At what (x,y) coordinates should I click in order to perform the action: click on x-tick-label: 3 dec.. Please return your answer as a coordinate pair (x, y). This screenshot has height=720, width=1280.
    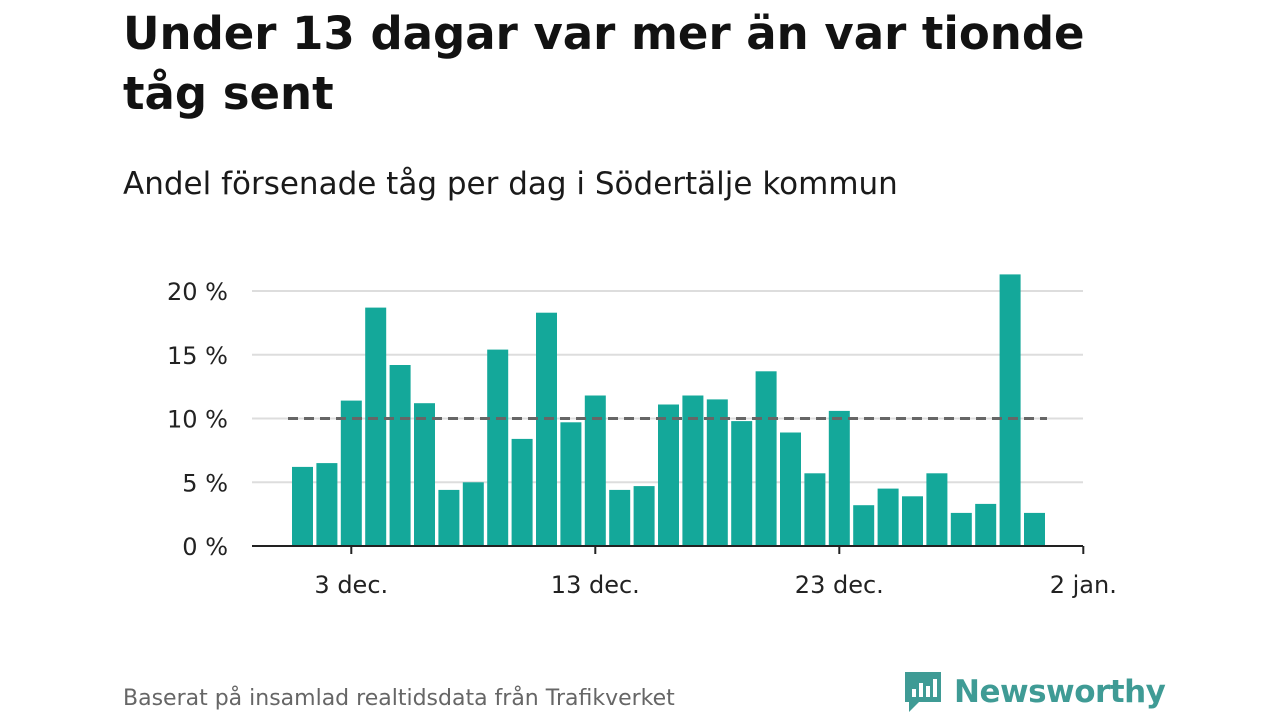
    Looking at the image, I should click on (351, 585).